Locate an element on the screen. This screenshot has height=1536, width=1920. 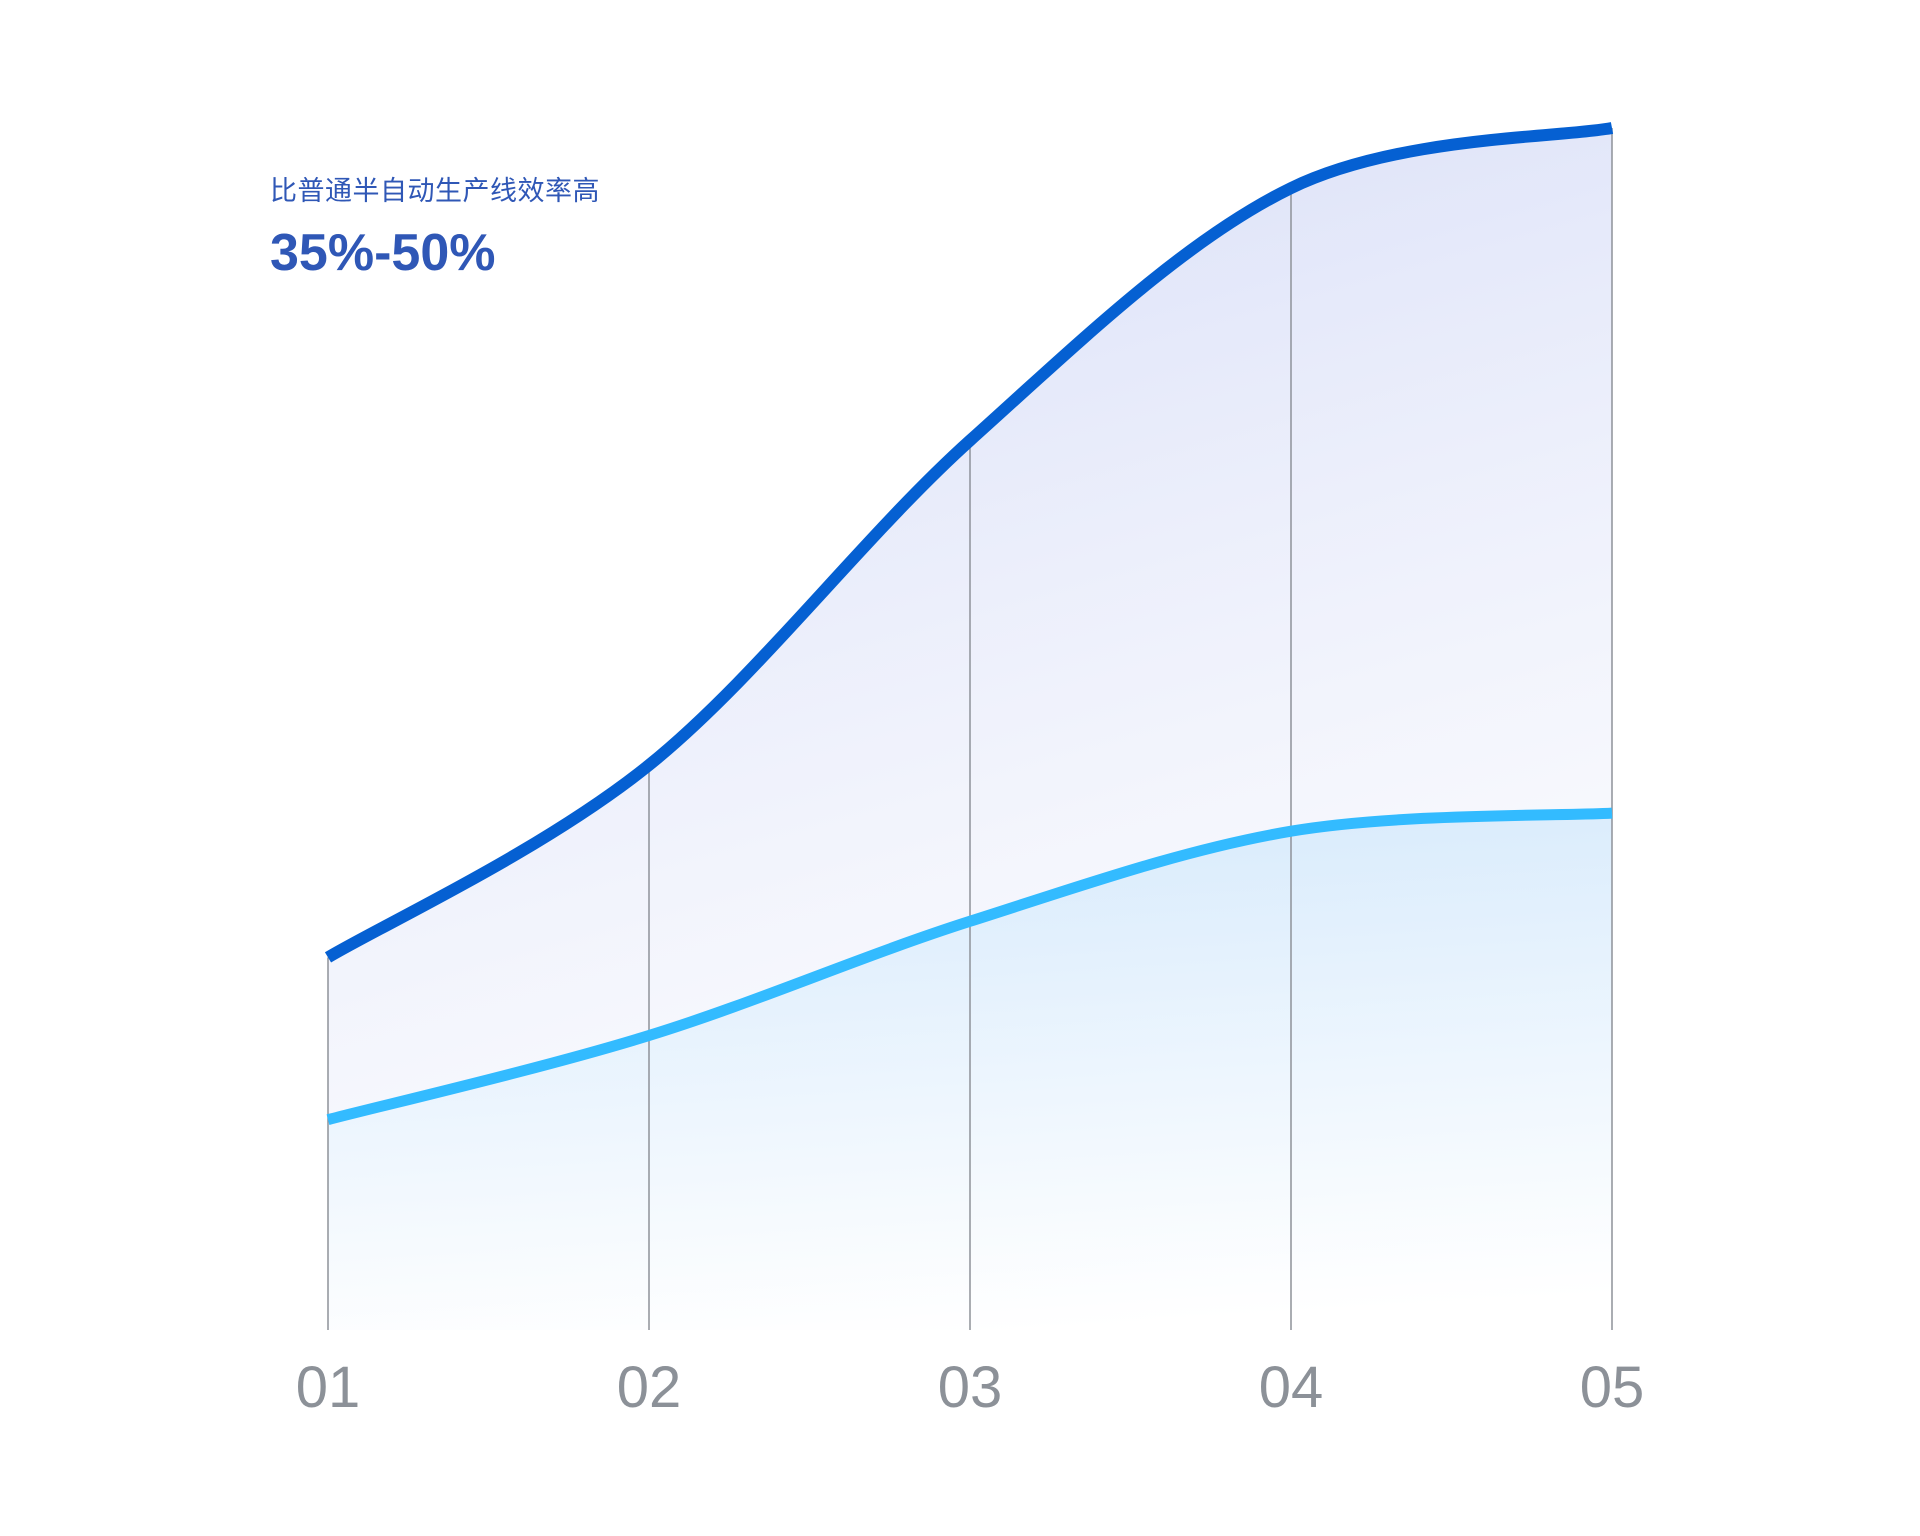
x-tick-label-05: 05 is located at coordinates (1612, 1387).